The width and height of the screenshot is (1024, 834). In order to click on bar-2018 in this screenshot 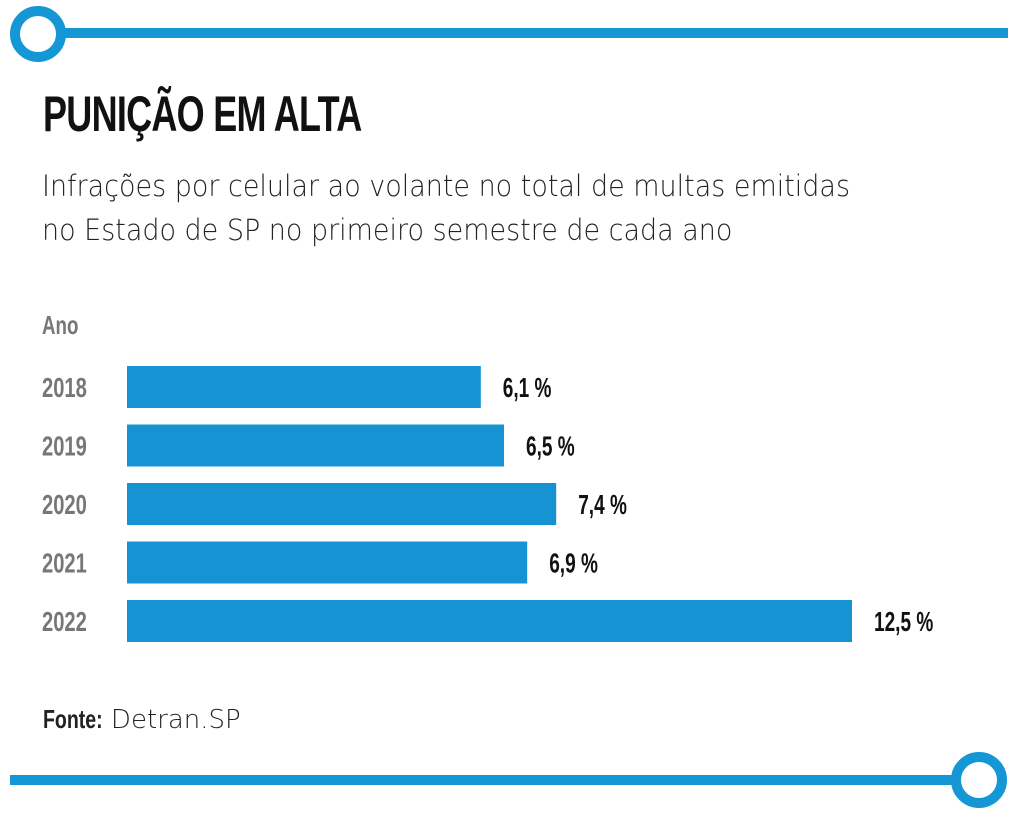, I will do `click(304, 387)`.